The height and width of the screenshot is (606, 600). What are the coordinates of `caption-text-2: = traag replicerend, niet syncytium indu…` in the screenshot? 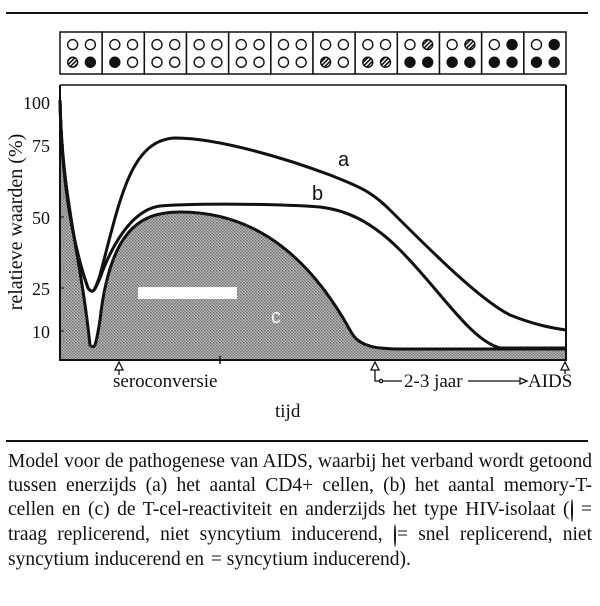 It's located at (300, 522).